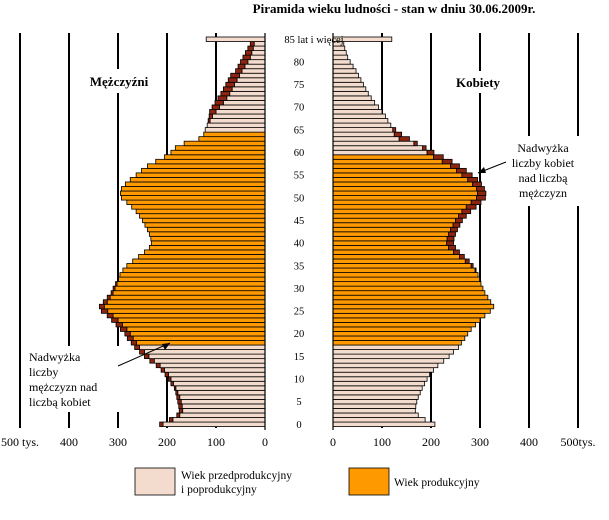 The image size is (609, 520). I want to click on age-tick-label: 20, so click(299, 334).